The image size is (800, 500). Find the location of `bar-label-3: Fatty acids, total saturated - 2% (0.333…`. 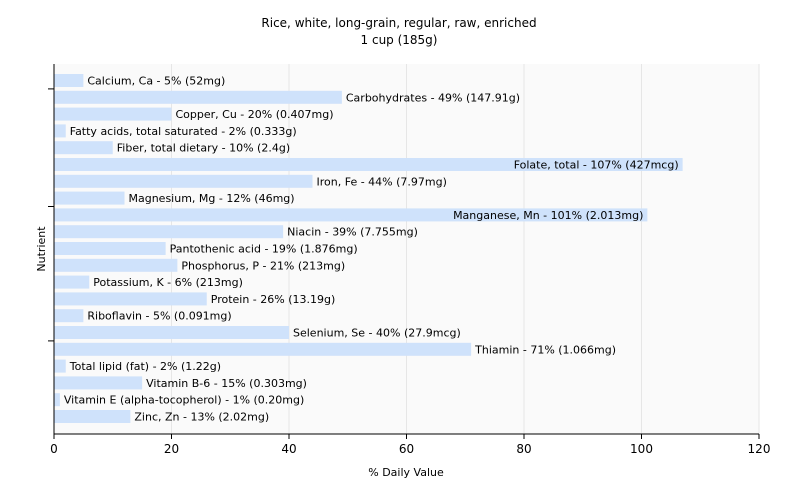

bar-label-3: Fatty acids, total saturated - 2% (0.333… is located at coordinates (183, 131).